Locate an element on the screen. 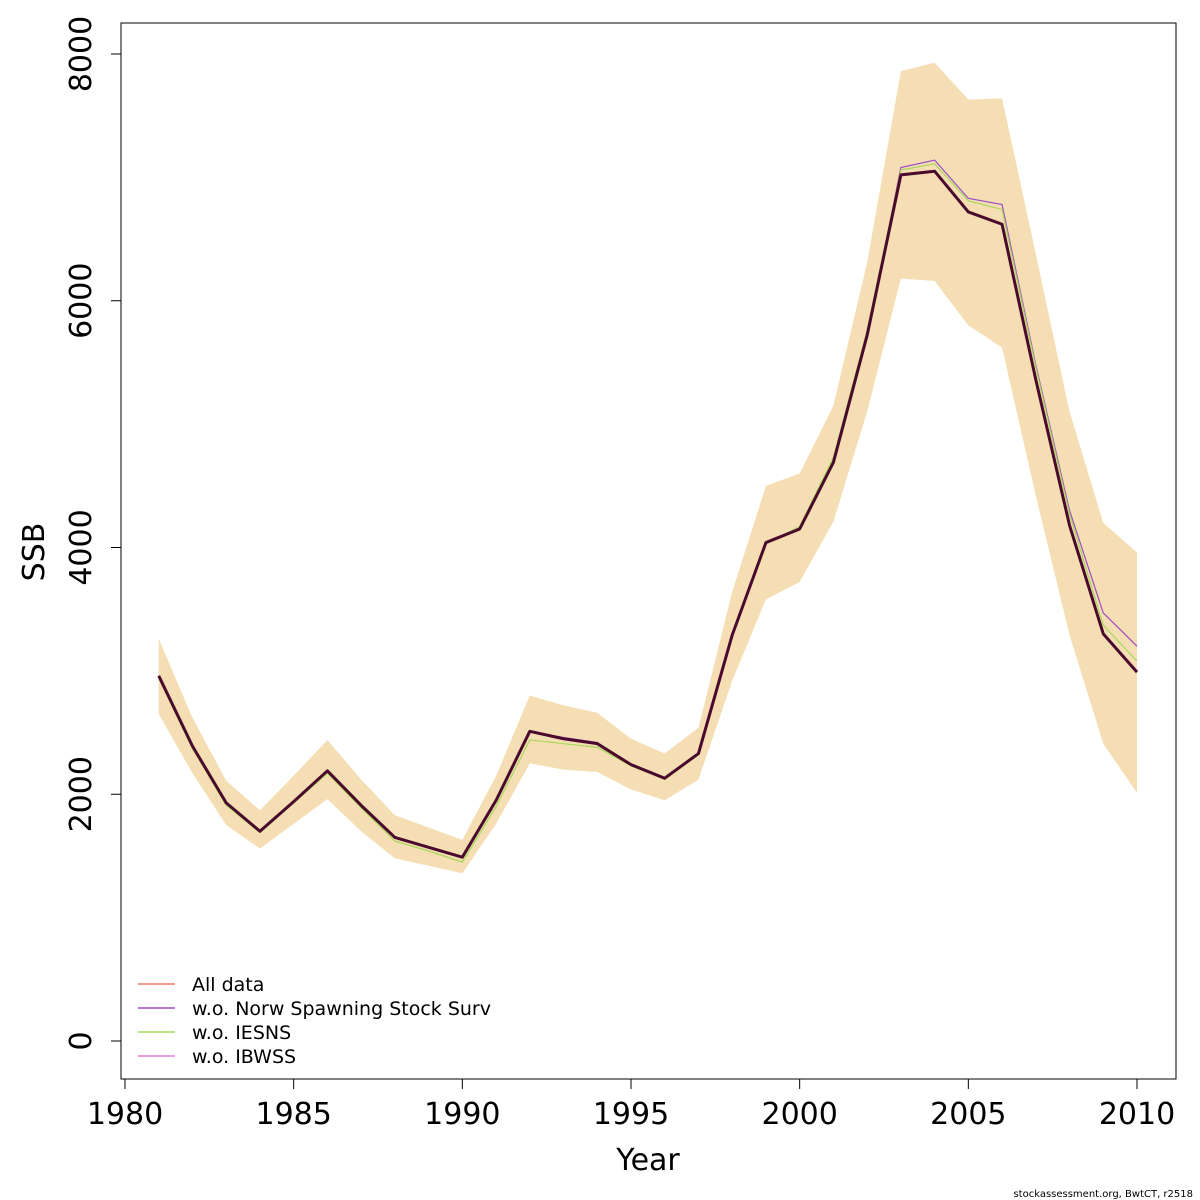 The image size is (1200, 1200). x-tick-label: 1985 is located at coordinates (293, 1114).